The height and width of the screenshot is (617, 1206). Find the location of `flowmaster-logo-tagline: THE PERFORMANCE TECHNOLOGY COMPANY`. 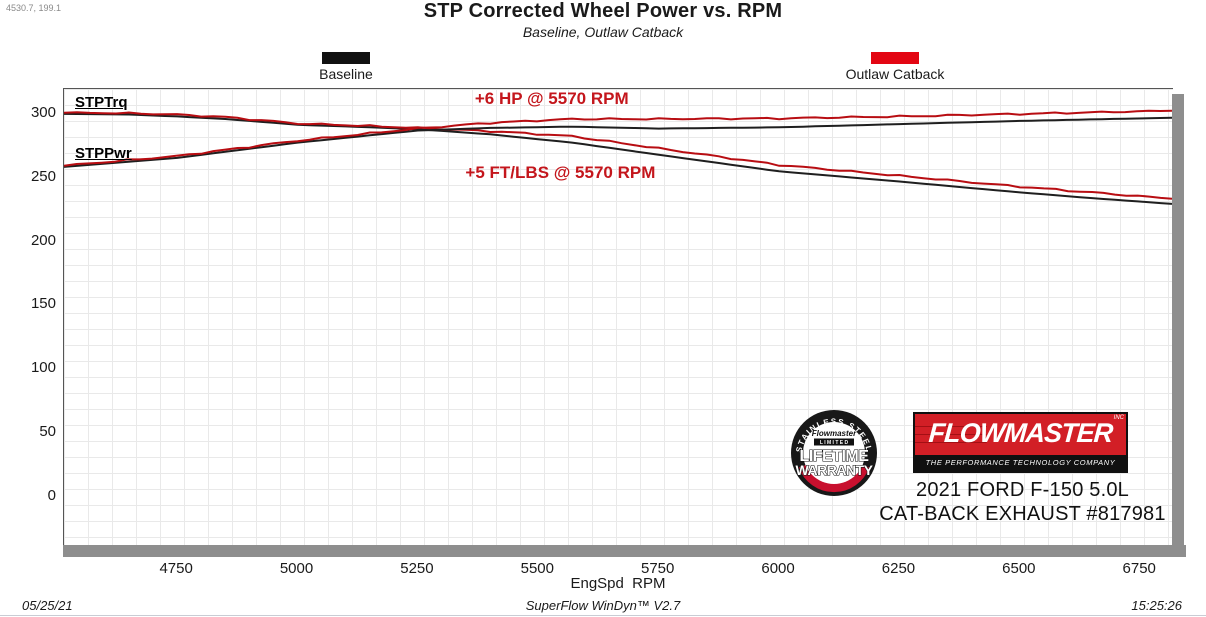

flowmaster-logo-tagline: THE PERFORMANCE TECHNOLOGY COMPANY is located at coordinates (1020, 462).